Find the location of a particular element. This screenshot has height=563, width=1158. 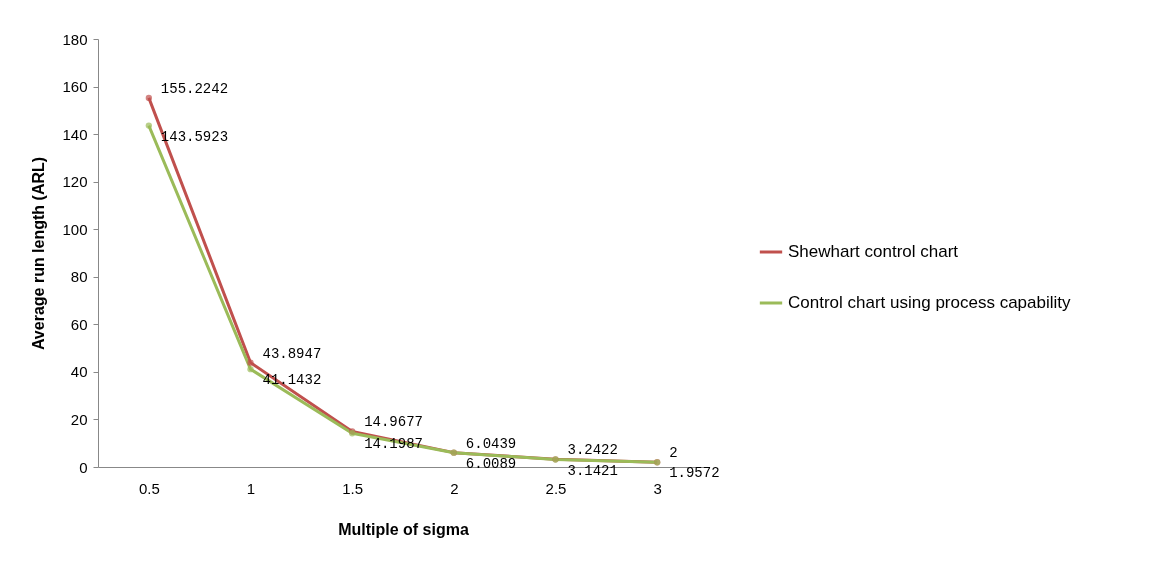

y-tick-label: 140 is located at coordinates (75, 134).